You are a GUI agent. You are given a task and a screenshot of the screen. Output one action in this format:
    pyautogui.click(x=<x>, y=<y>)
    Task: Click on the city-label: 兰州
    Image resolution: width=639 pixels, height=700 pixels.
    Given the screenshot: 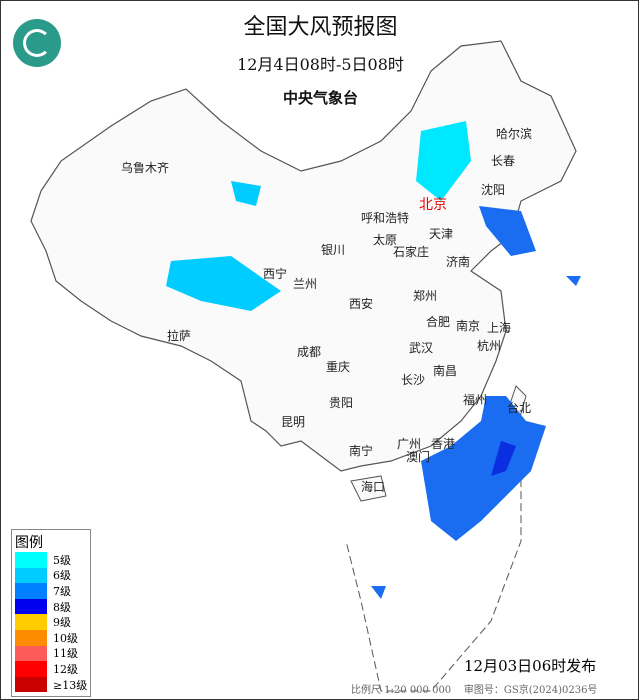 What is the action you would take?
    pyautogui.click(x=305, y=284)
    